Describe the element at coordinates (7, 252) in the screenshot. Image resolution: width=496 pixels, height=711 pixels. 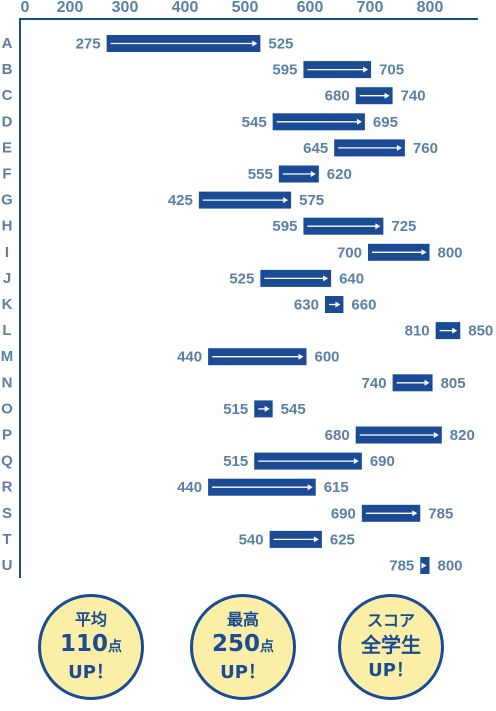
I see `category-label-I: I` at that location.